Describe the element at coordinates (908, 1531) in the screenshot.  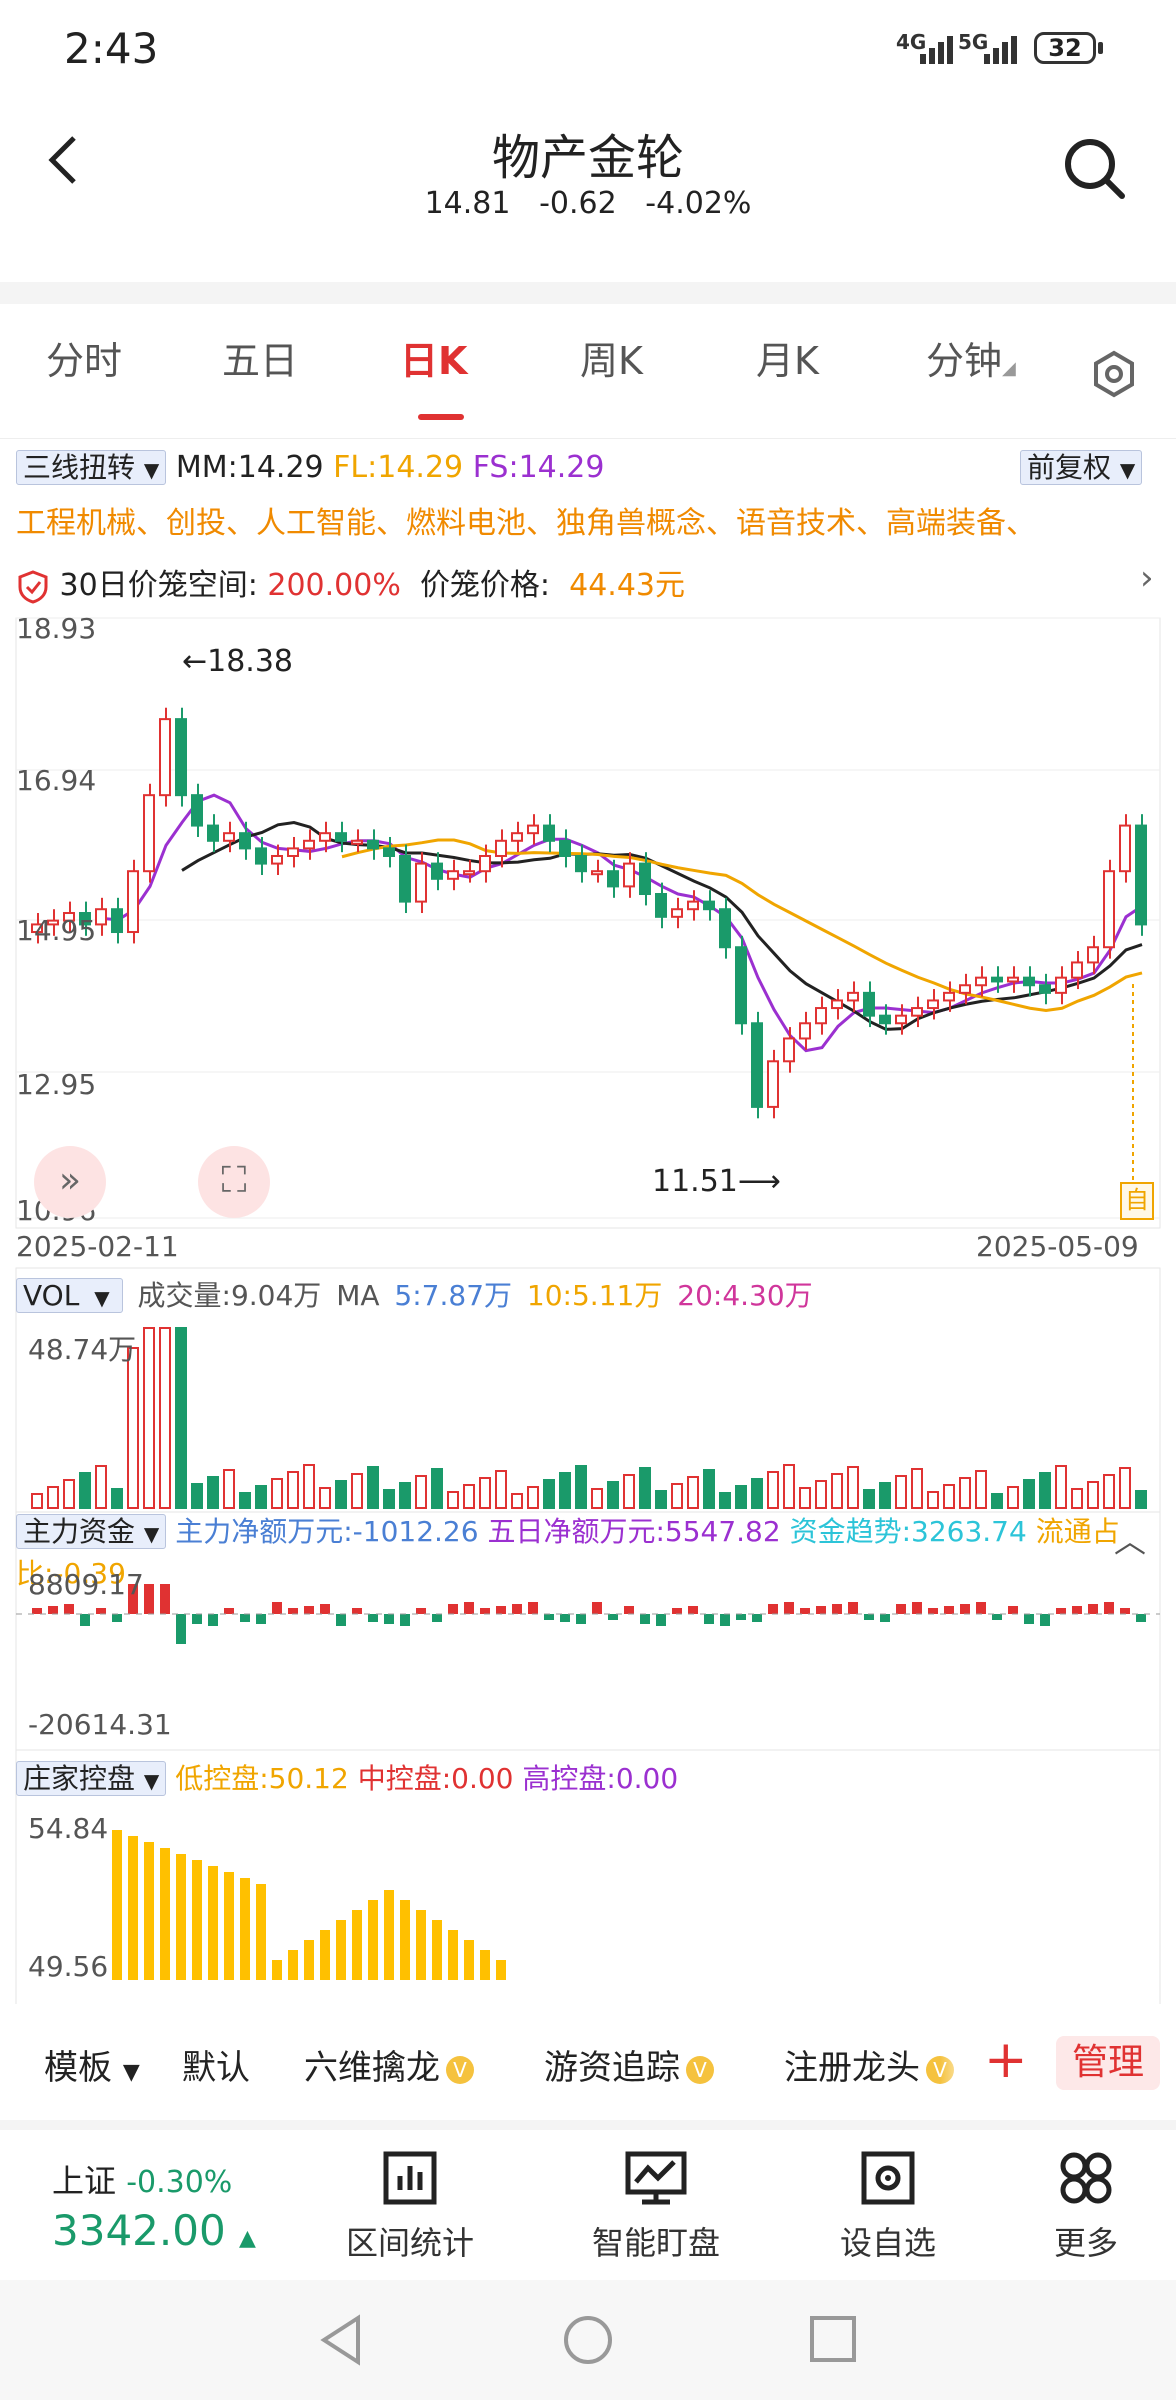
I see `capital-trend: 资金趋势:3263.74` at that location.